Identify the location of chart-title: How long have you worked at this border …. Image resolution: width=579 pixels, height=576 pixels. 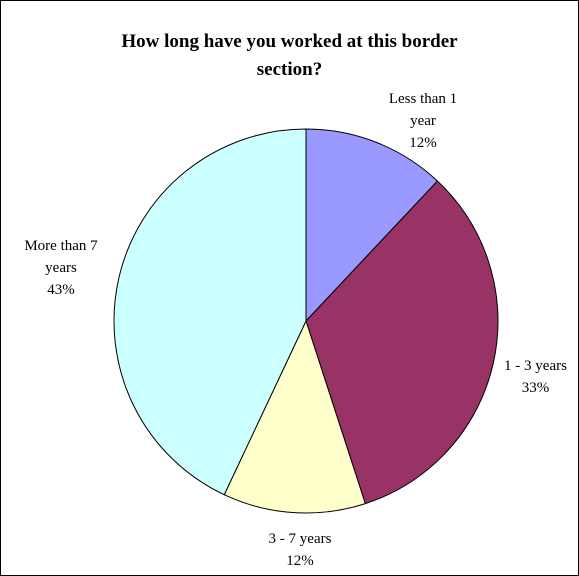
(289, 56).